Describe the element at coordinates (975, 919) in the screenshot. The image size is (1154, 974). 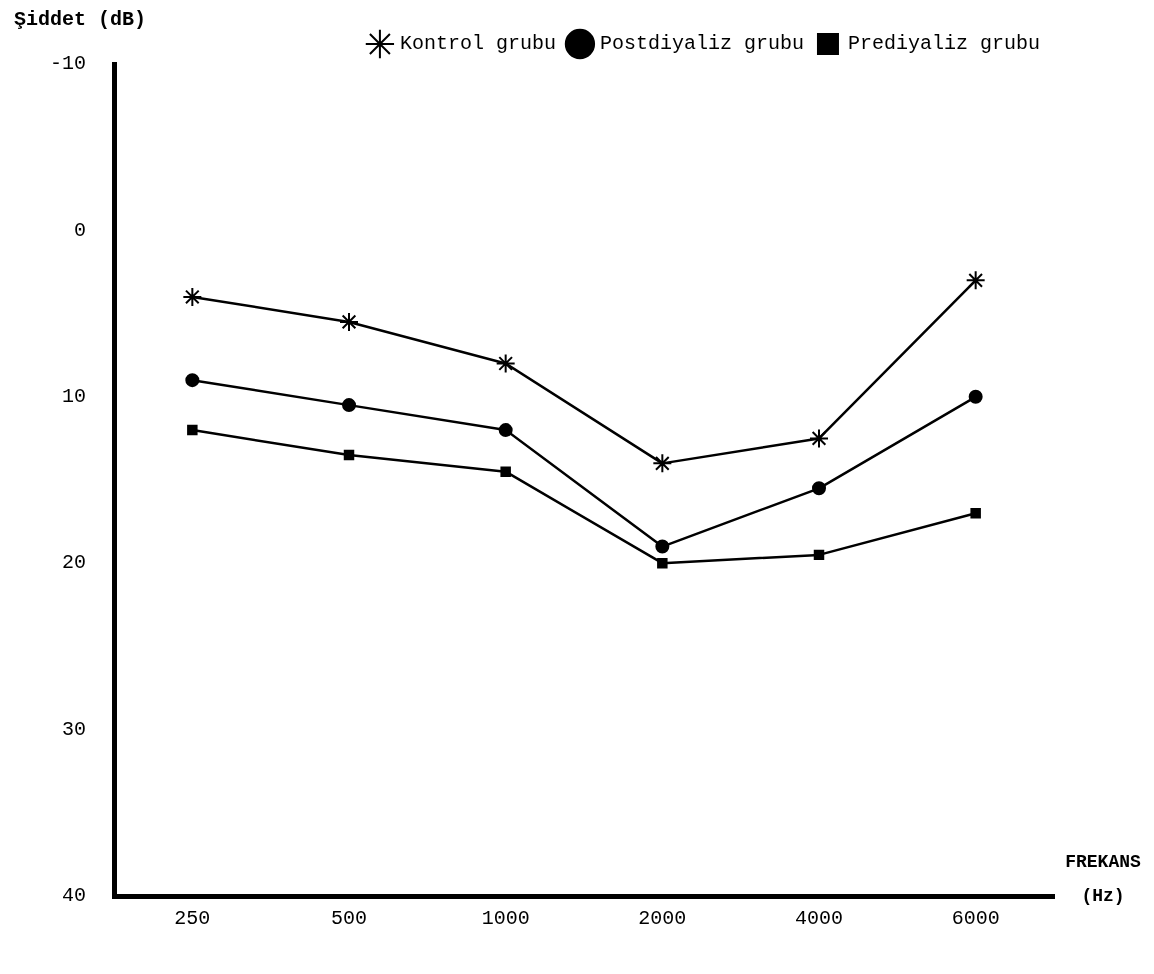
I see `x-tick-label: 6000` at that location.